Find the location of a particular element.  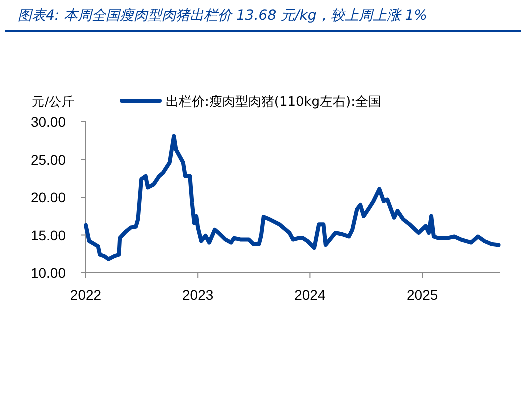

y-tick-label: 15.00 is located at coordinates (48, 235).